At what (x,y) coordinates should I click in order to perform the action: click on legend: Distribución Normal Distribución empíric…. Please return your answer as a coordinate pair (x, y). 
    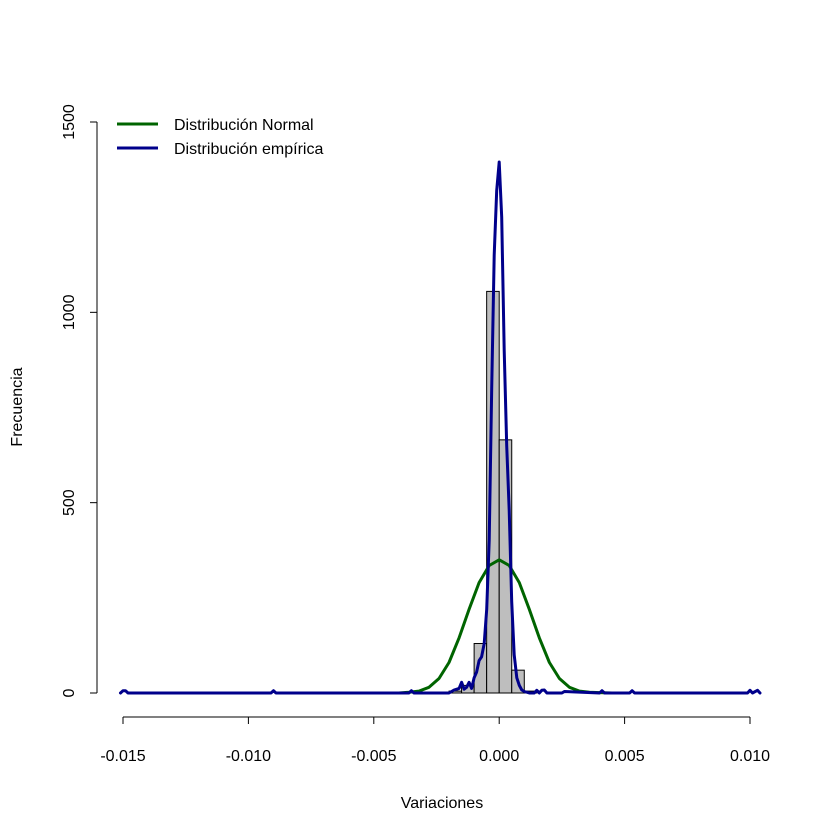
    Looking at the image, I should click on (220, 137).